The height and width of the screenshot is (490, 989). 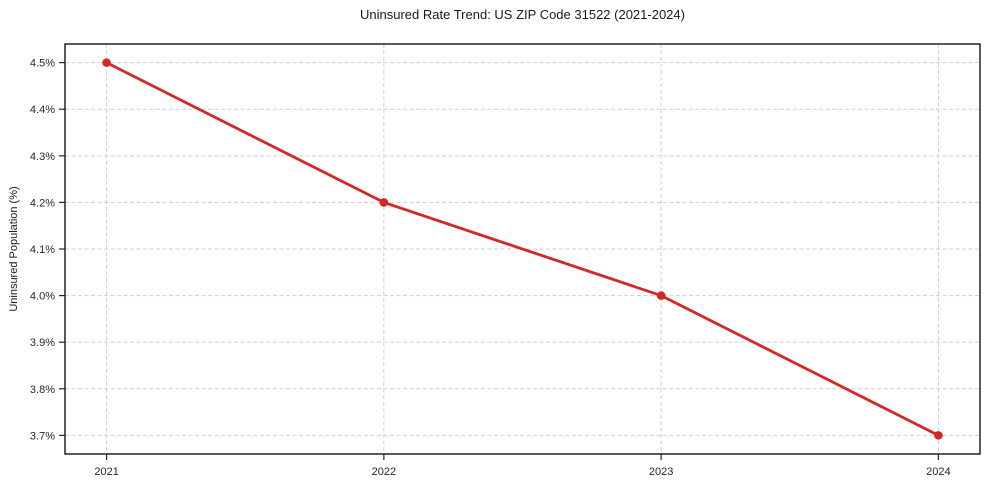 What do you see at coordinates (42, 343) in the screenshot?
I see `y-tick-label: 3.9%` at bounding box center [42, 343].